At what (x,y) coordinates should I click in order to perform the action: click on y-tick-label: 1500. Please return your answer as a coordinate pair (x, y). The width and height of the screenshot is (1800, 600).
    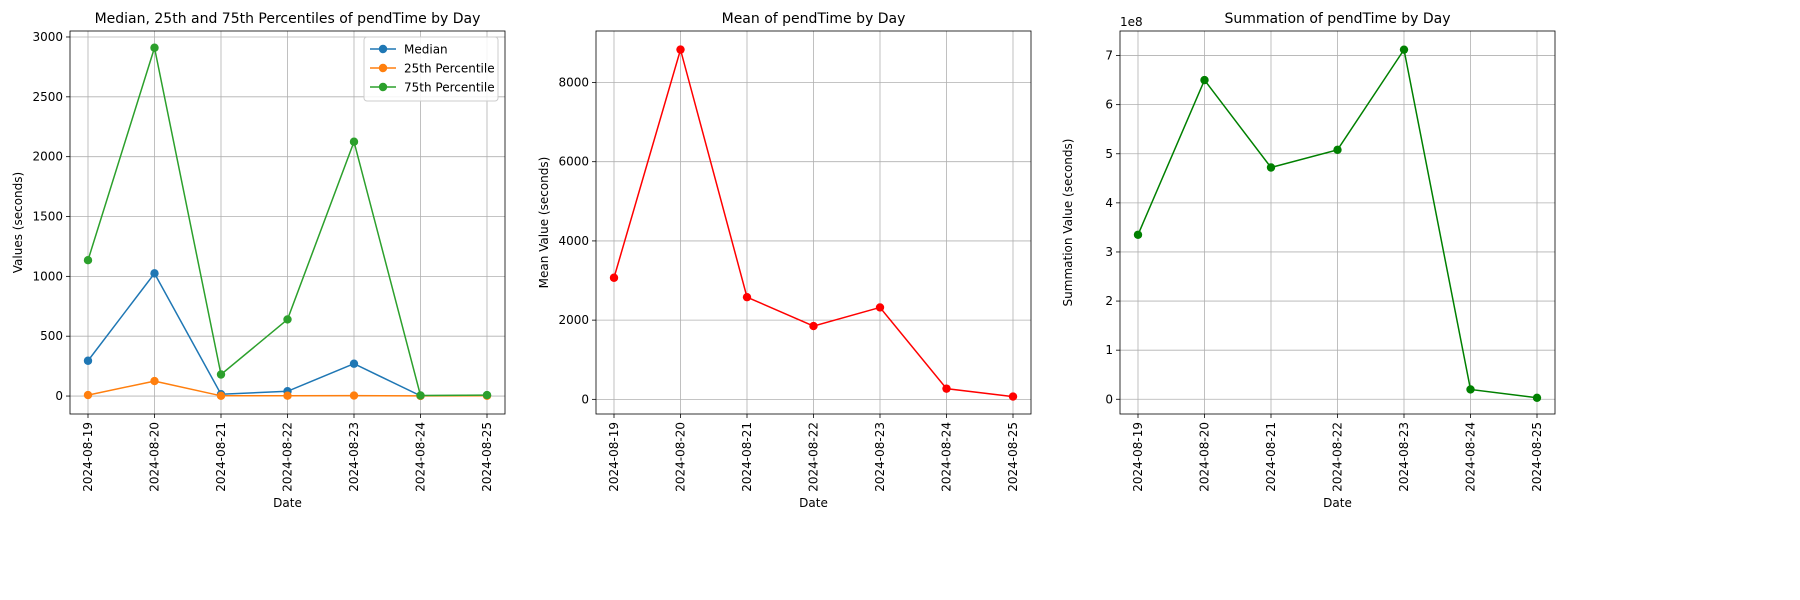
    Looking at the image, I should click on (47, 217).